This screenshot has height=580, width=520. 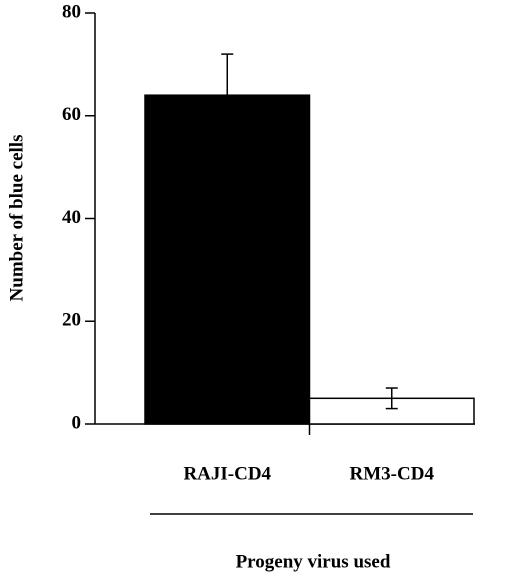 I want to click on y-tick-label: 20, so click(x=71, y=320).